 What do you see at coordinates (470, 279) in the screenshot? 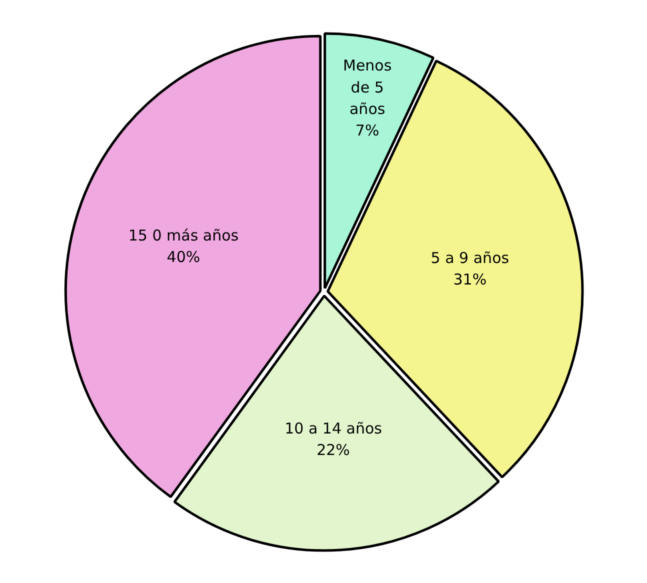
I see `data-label: 31%` at bounding box center [470, 279].